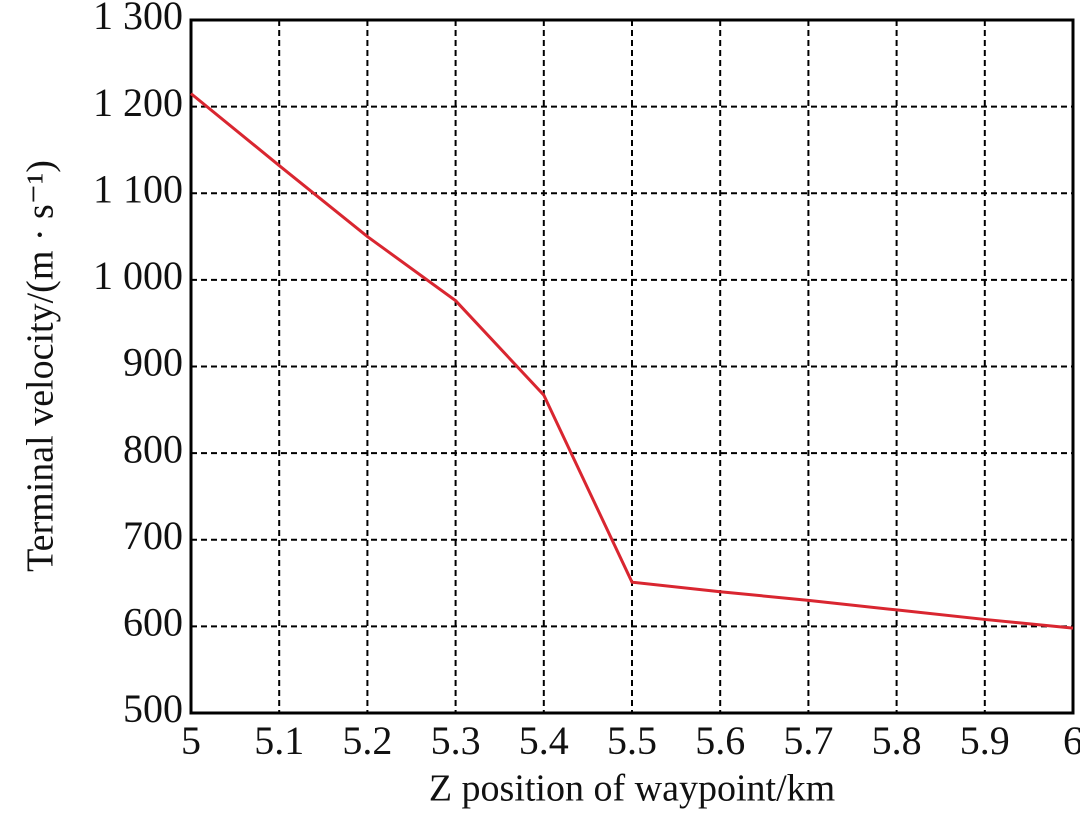 This screenshot has width=1080, height=820. Describe the element at coordinates (279, 740) in the screenshot. I see `x-tick-label: 5.1` at that location.